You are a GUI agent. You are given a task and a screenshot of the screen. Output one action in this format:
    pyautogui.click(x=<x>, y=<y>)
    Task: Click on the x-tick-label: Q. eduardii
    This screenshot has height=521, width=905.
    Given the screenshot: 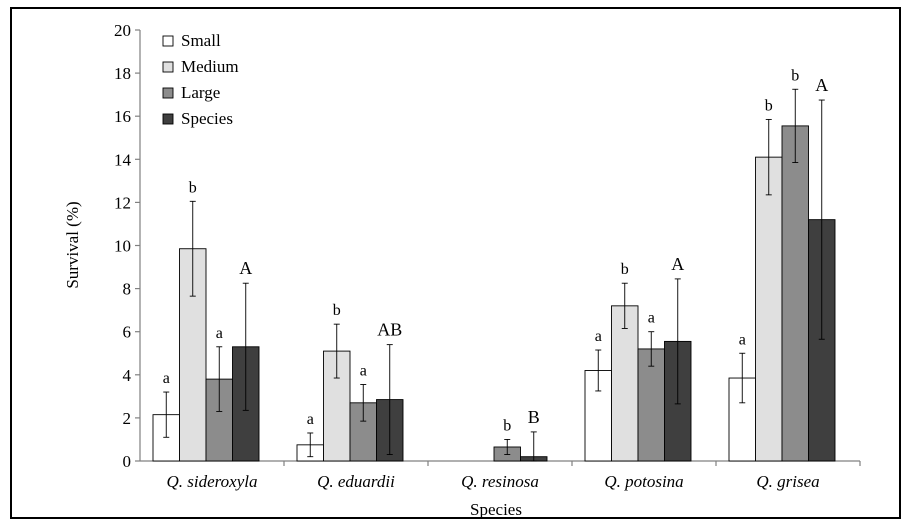 What is the action you would take?
    pyautogui.click(x=356, y=481)
    